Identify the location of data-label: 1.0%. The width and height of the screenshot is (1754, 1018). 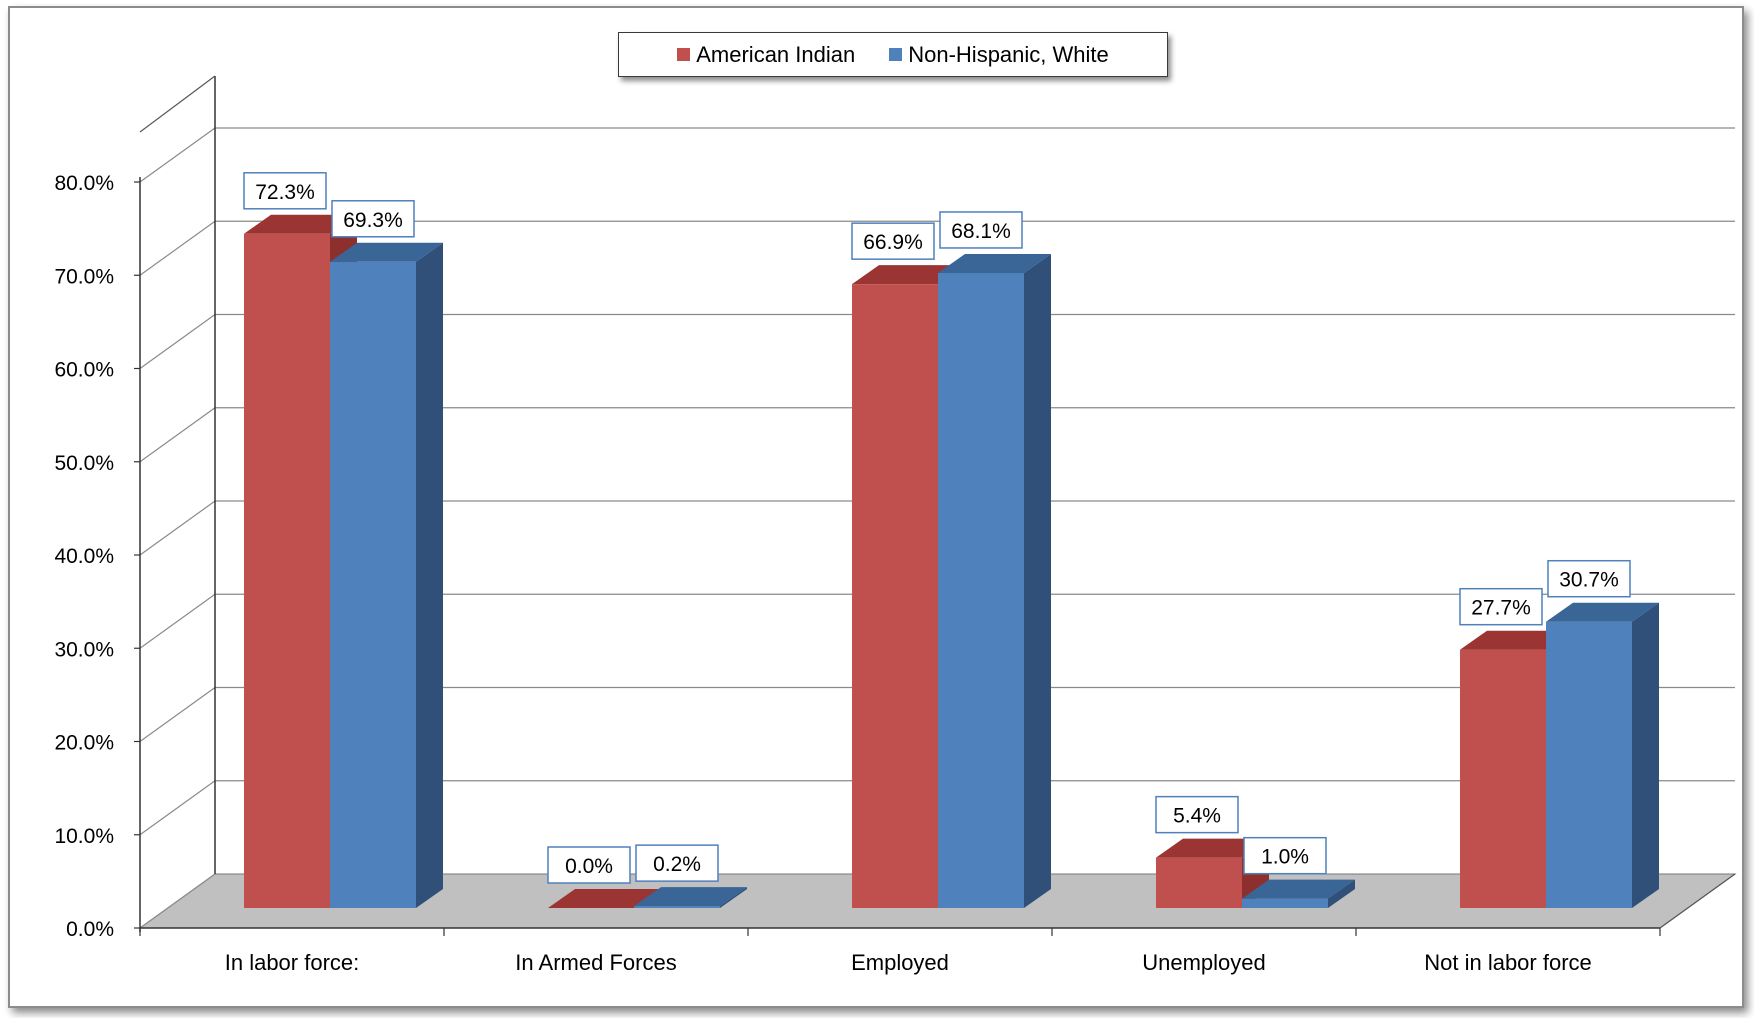
(1285, 857).